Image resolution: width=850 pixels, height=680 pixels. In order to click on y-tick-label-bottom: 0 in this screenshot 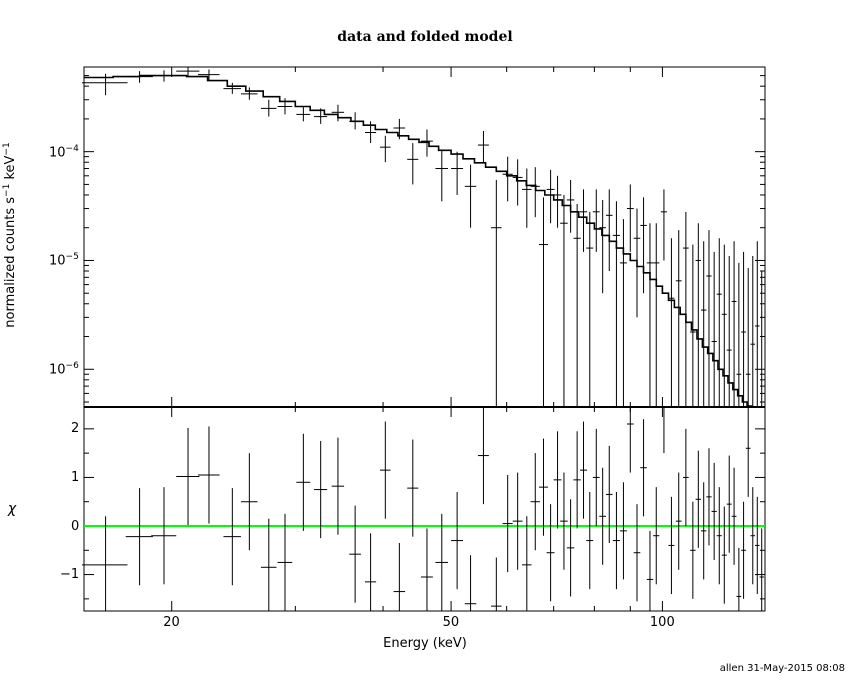, I will do `click(75, 526)`.